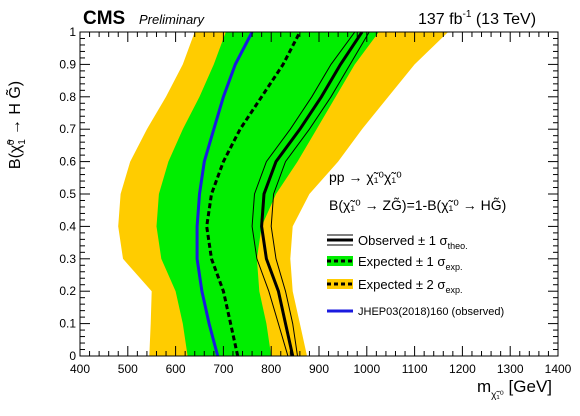  I want to click on legend-item-jhep: JHEP03(2018)160 (observed), so click(415, 312).